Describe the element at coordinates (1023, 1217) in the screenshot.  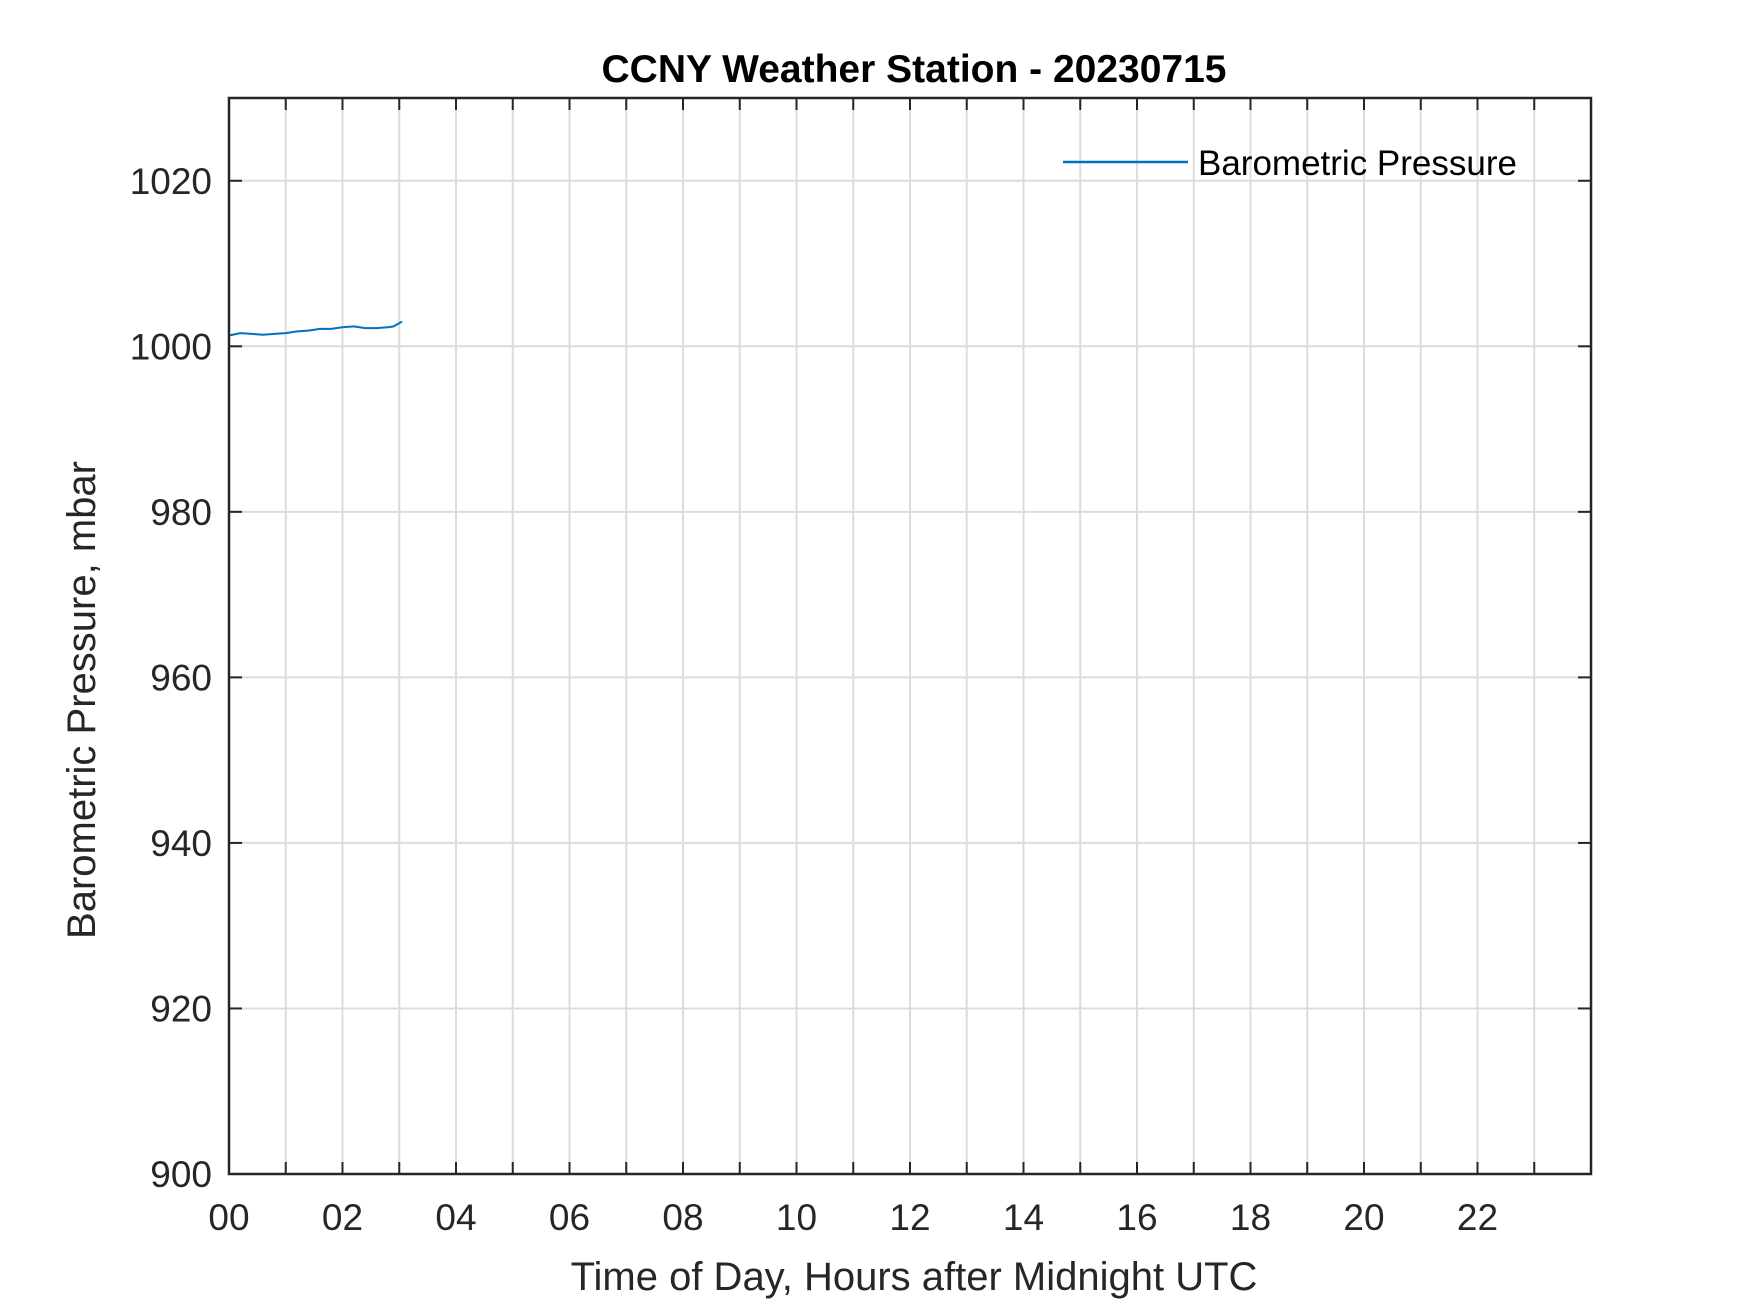
I see `x-tick-label: 14` at that location.